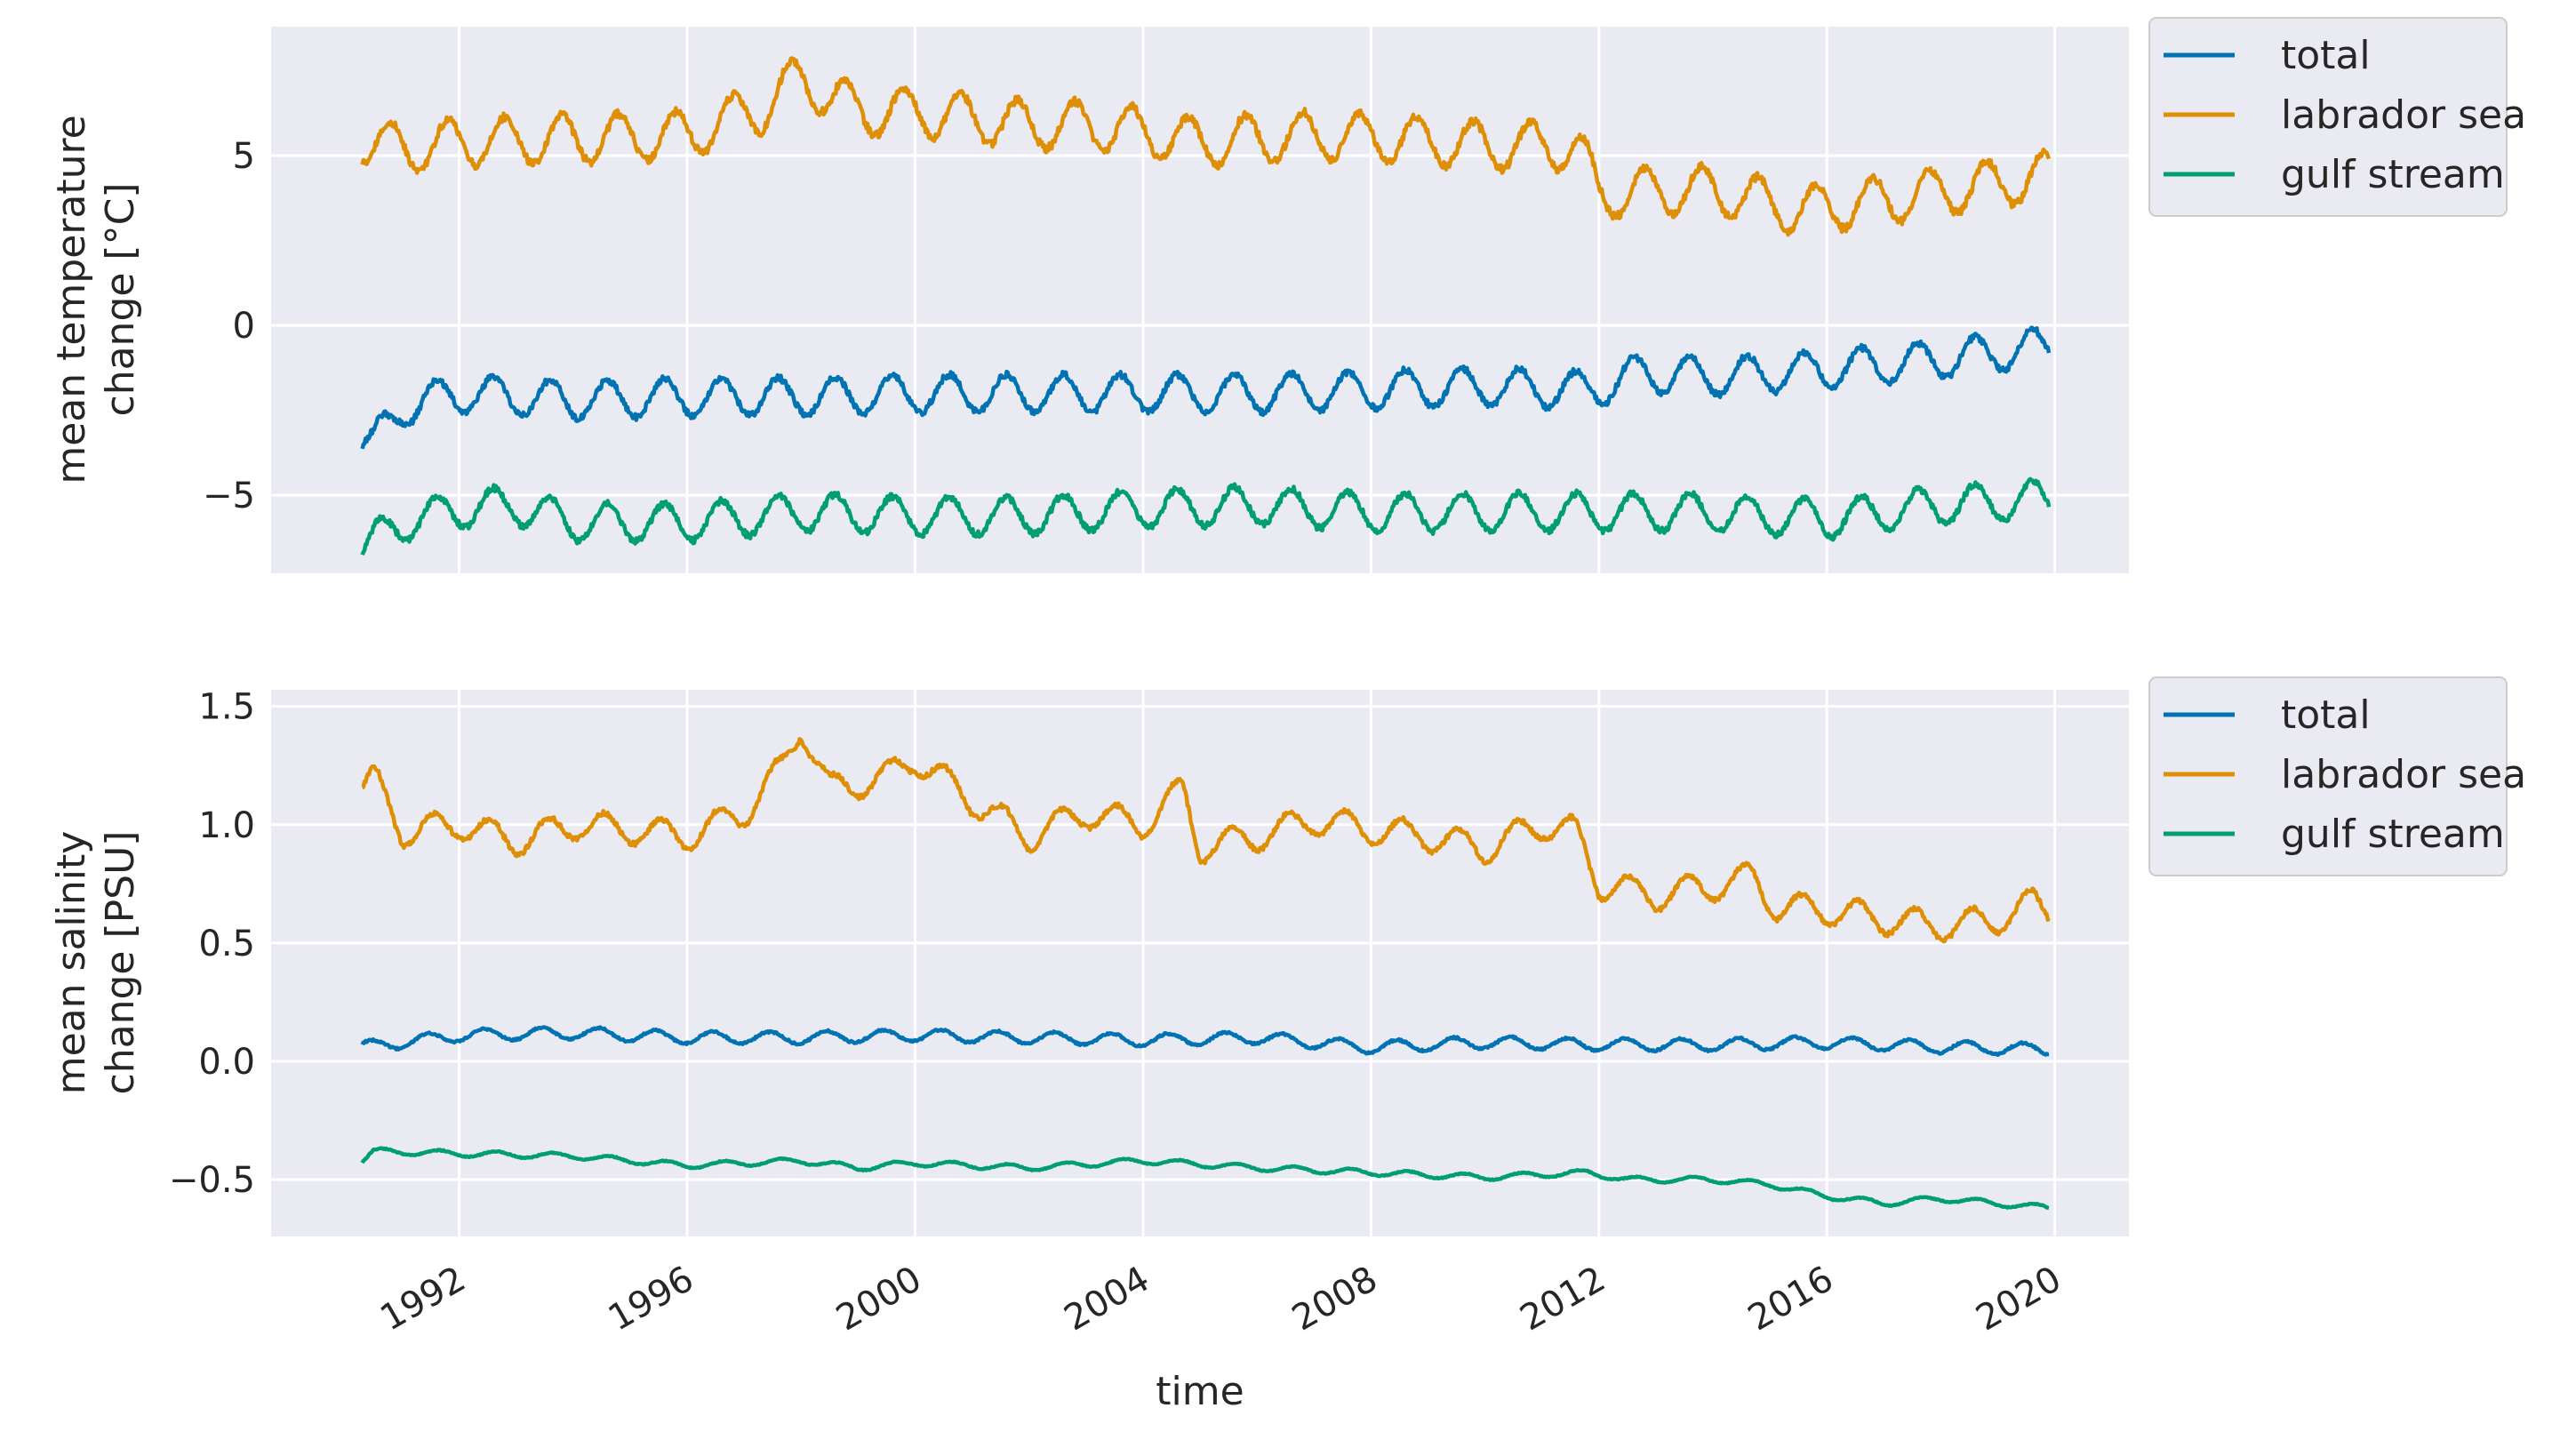  I want to click on y-tick-label: 0.0, so click(226, 1062).